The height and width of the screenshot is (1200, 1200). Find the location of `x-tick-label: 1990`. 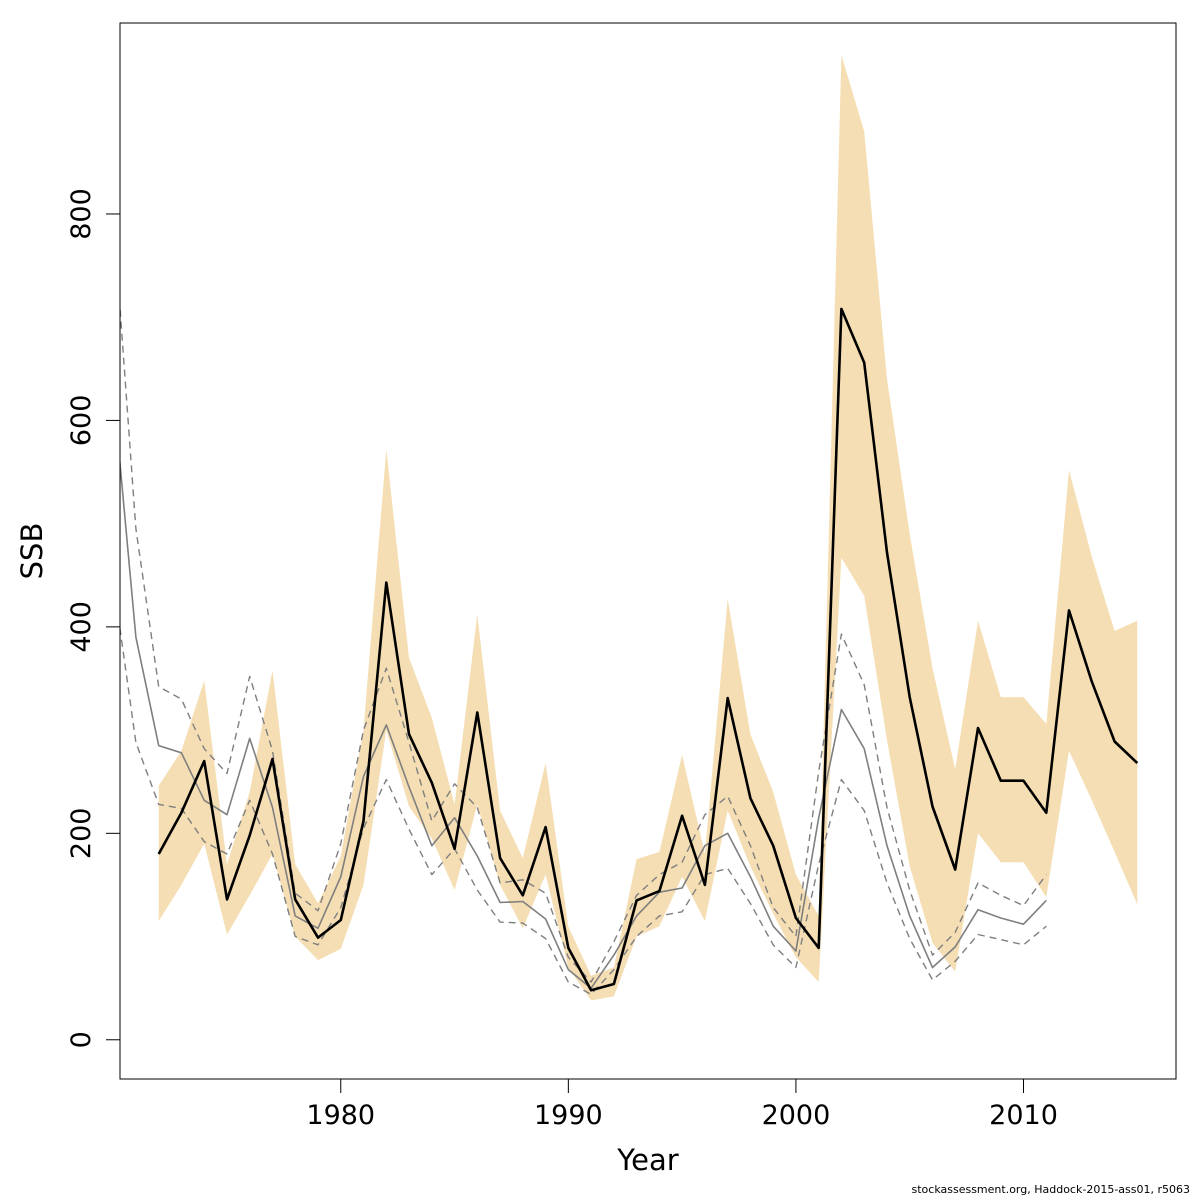

x-tick-label: 1990 is located at coordinates (568, 1115).